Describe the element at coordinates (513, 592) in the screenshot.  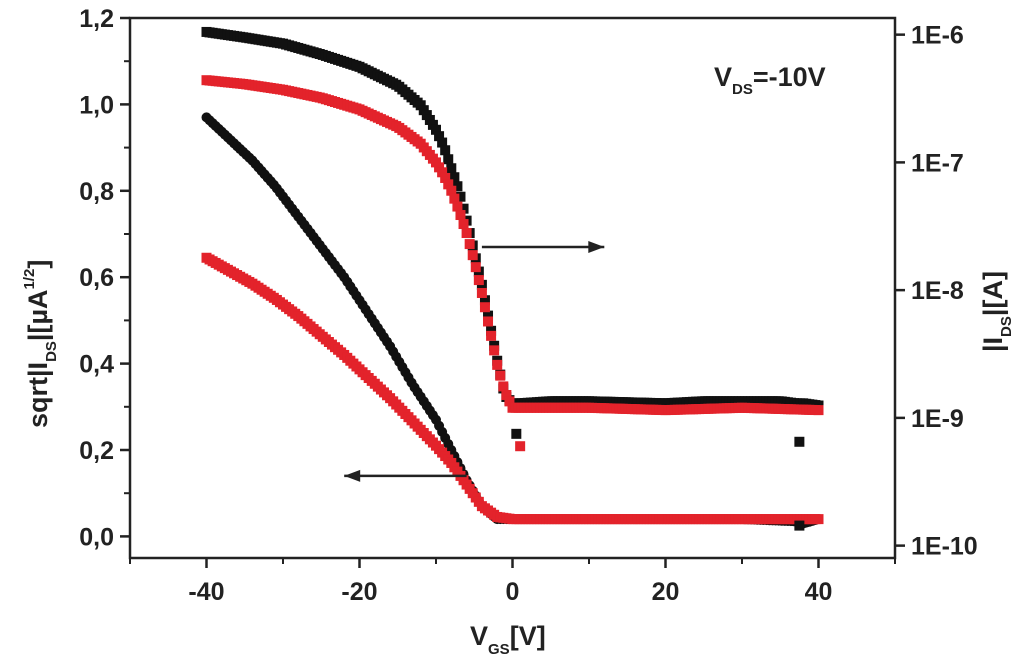
I see `x-tick-label: 0` at that location.